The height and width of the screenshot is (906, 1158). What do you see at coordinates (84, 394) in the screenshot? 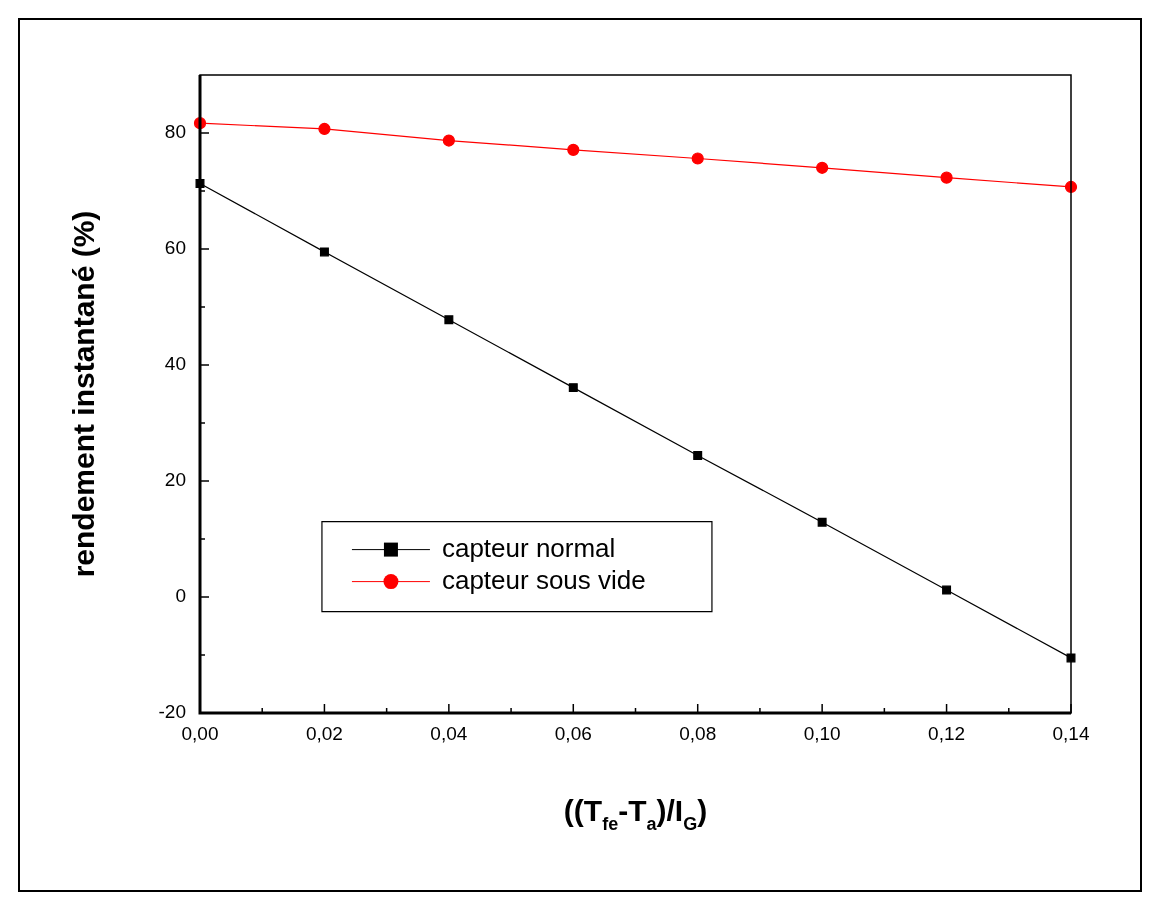
I see `y-axis-title: rendement instantané (%)` at bounding box center [84, 394].